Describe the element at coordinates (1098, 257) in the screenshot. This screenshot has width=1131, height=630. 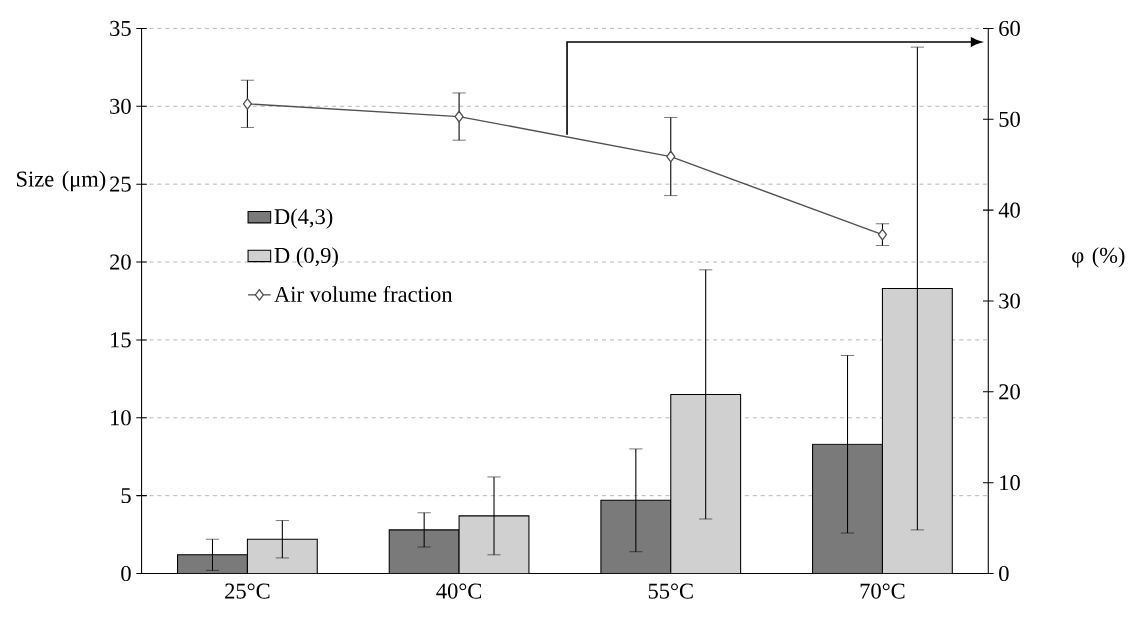
I see `y2-axis-title: φ (%)` at that location.